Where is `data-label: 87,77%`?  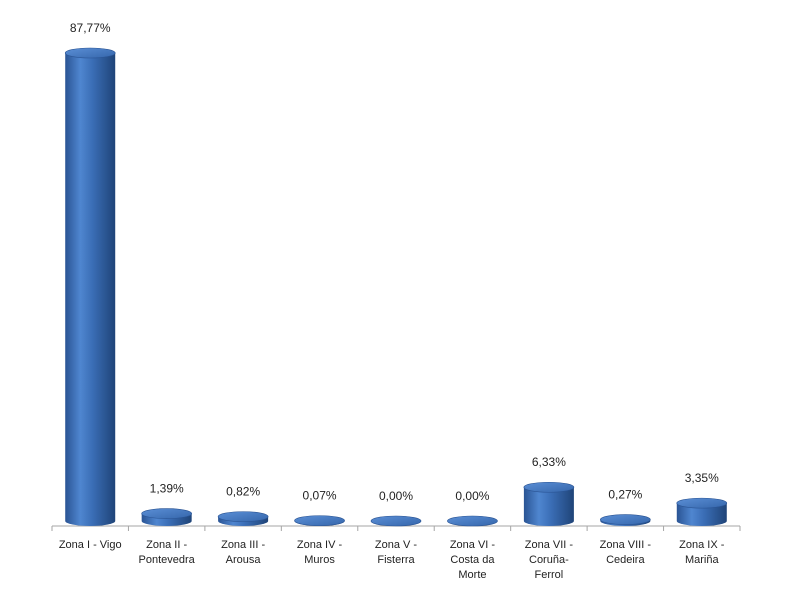
data-label: 87,77% is located at coordinates (90, 28).